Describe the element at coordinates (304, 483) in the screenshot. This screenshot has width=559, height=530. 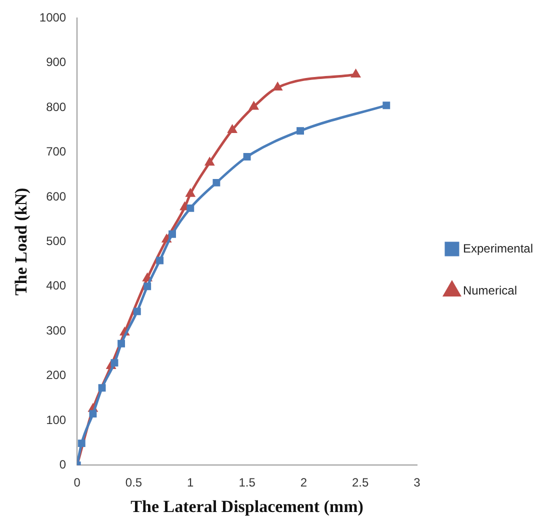
I see `x-tick-label: 2` at that location.